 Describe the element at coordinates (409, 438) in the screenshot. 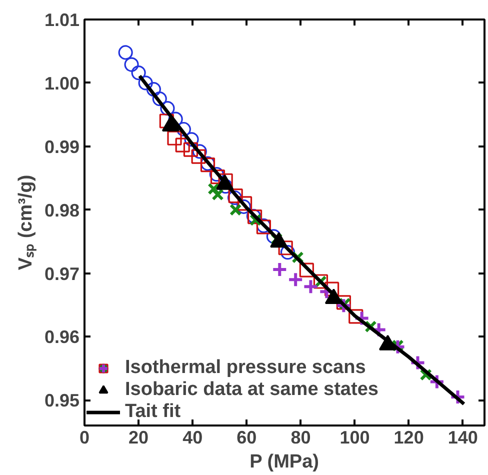

I see `x-tick-label: 120` at that location.